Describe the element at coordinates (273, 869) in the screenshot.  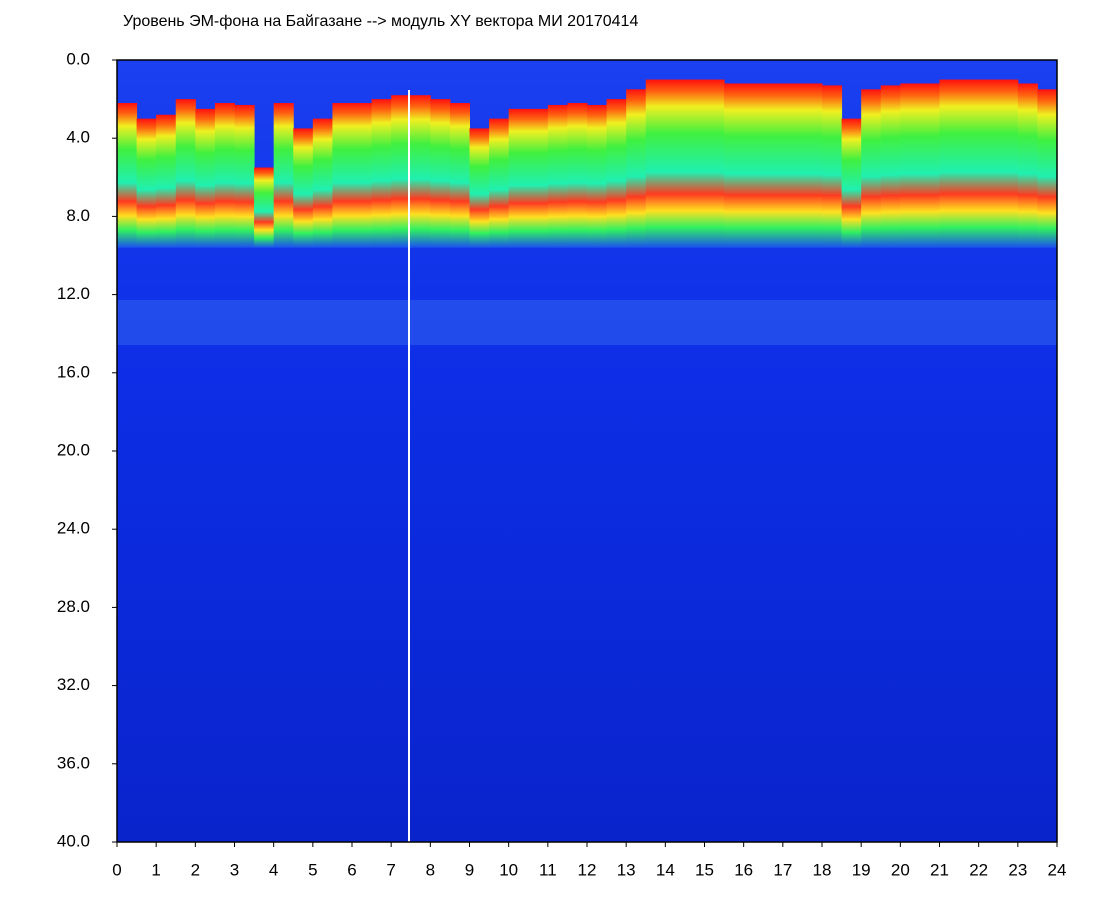
I see `x-tick-label: 4` at that location.